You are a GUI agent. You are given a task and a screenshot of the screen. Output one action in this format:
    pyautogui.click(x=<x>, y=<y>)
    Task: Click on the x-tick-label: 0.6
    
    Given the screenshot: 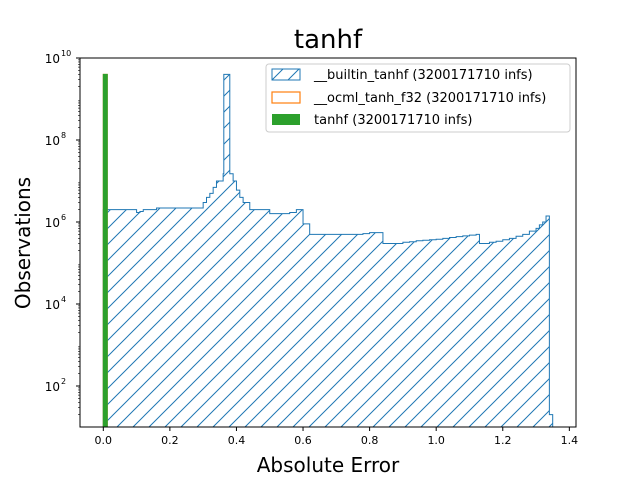 What is the action you would take?
    pyautogui.click(x=303, y=440)
    